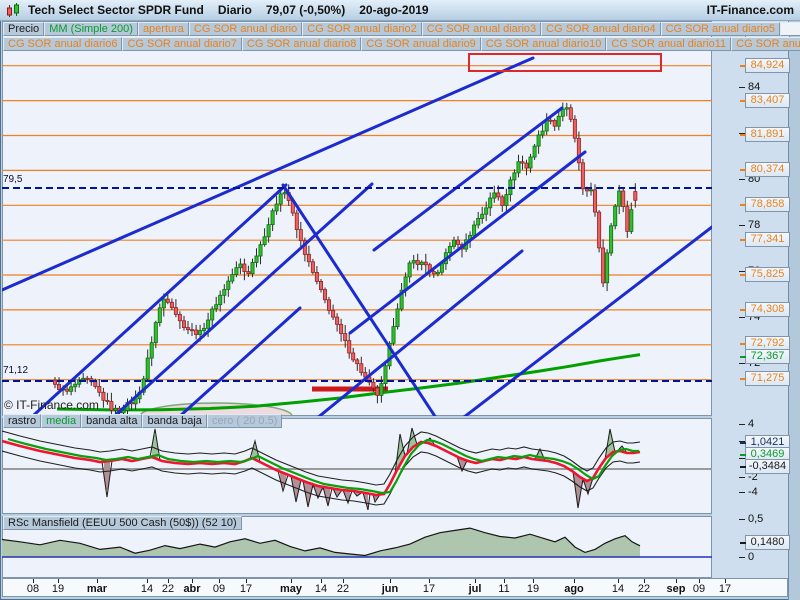 Image resolution: width=800 pixels, height=600 pixels. What do you see at coordinates (91, 29) in the screenshot?
I see `legend-chip: MM (Simple 200)` at bounding box center [91, 29].